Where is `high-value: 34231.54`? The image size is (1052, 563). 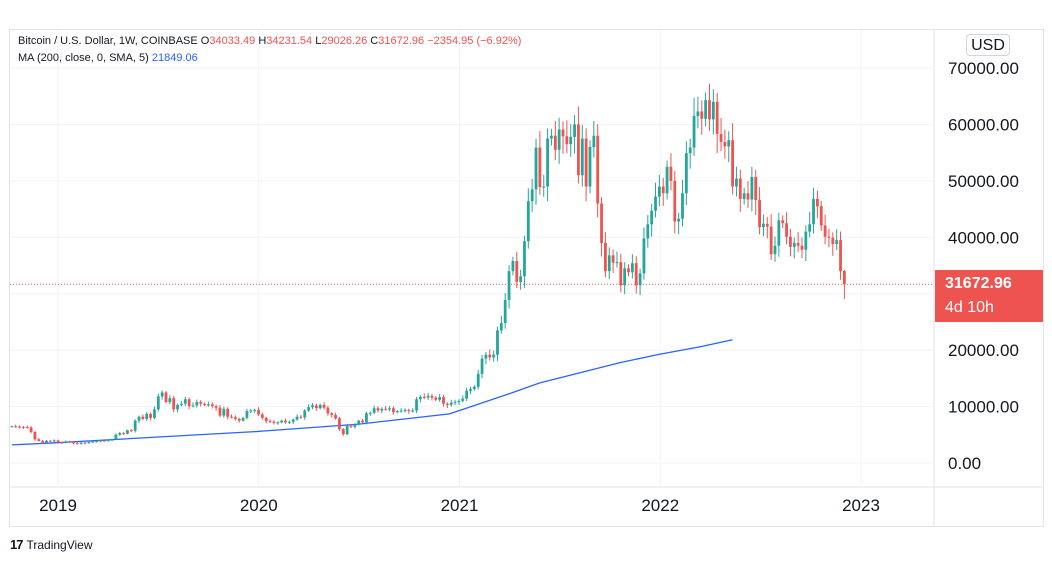
high-value: 34231.54 is located at coordinates (289, 41).